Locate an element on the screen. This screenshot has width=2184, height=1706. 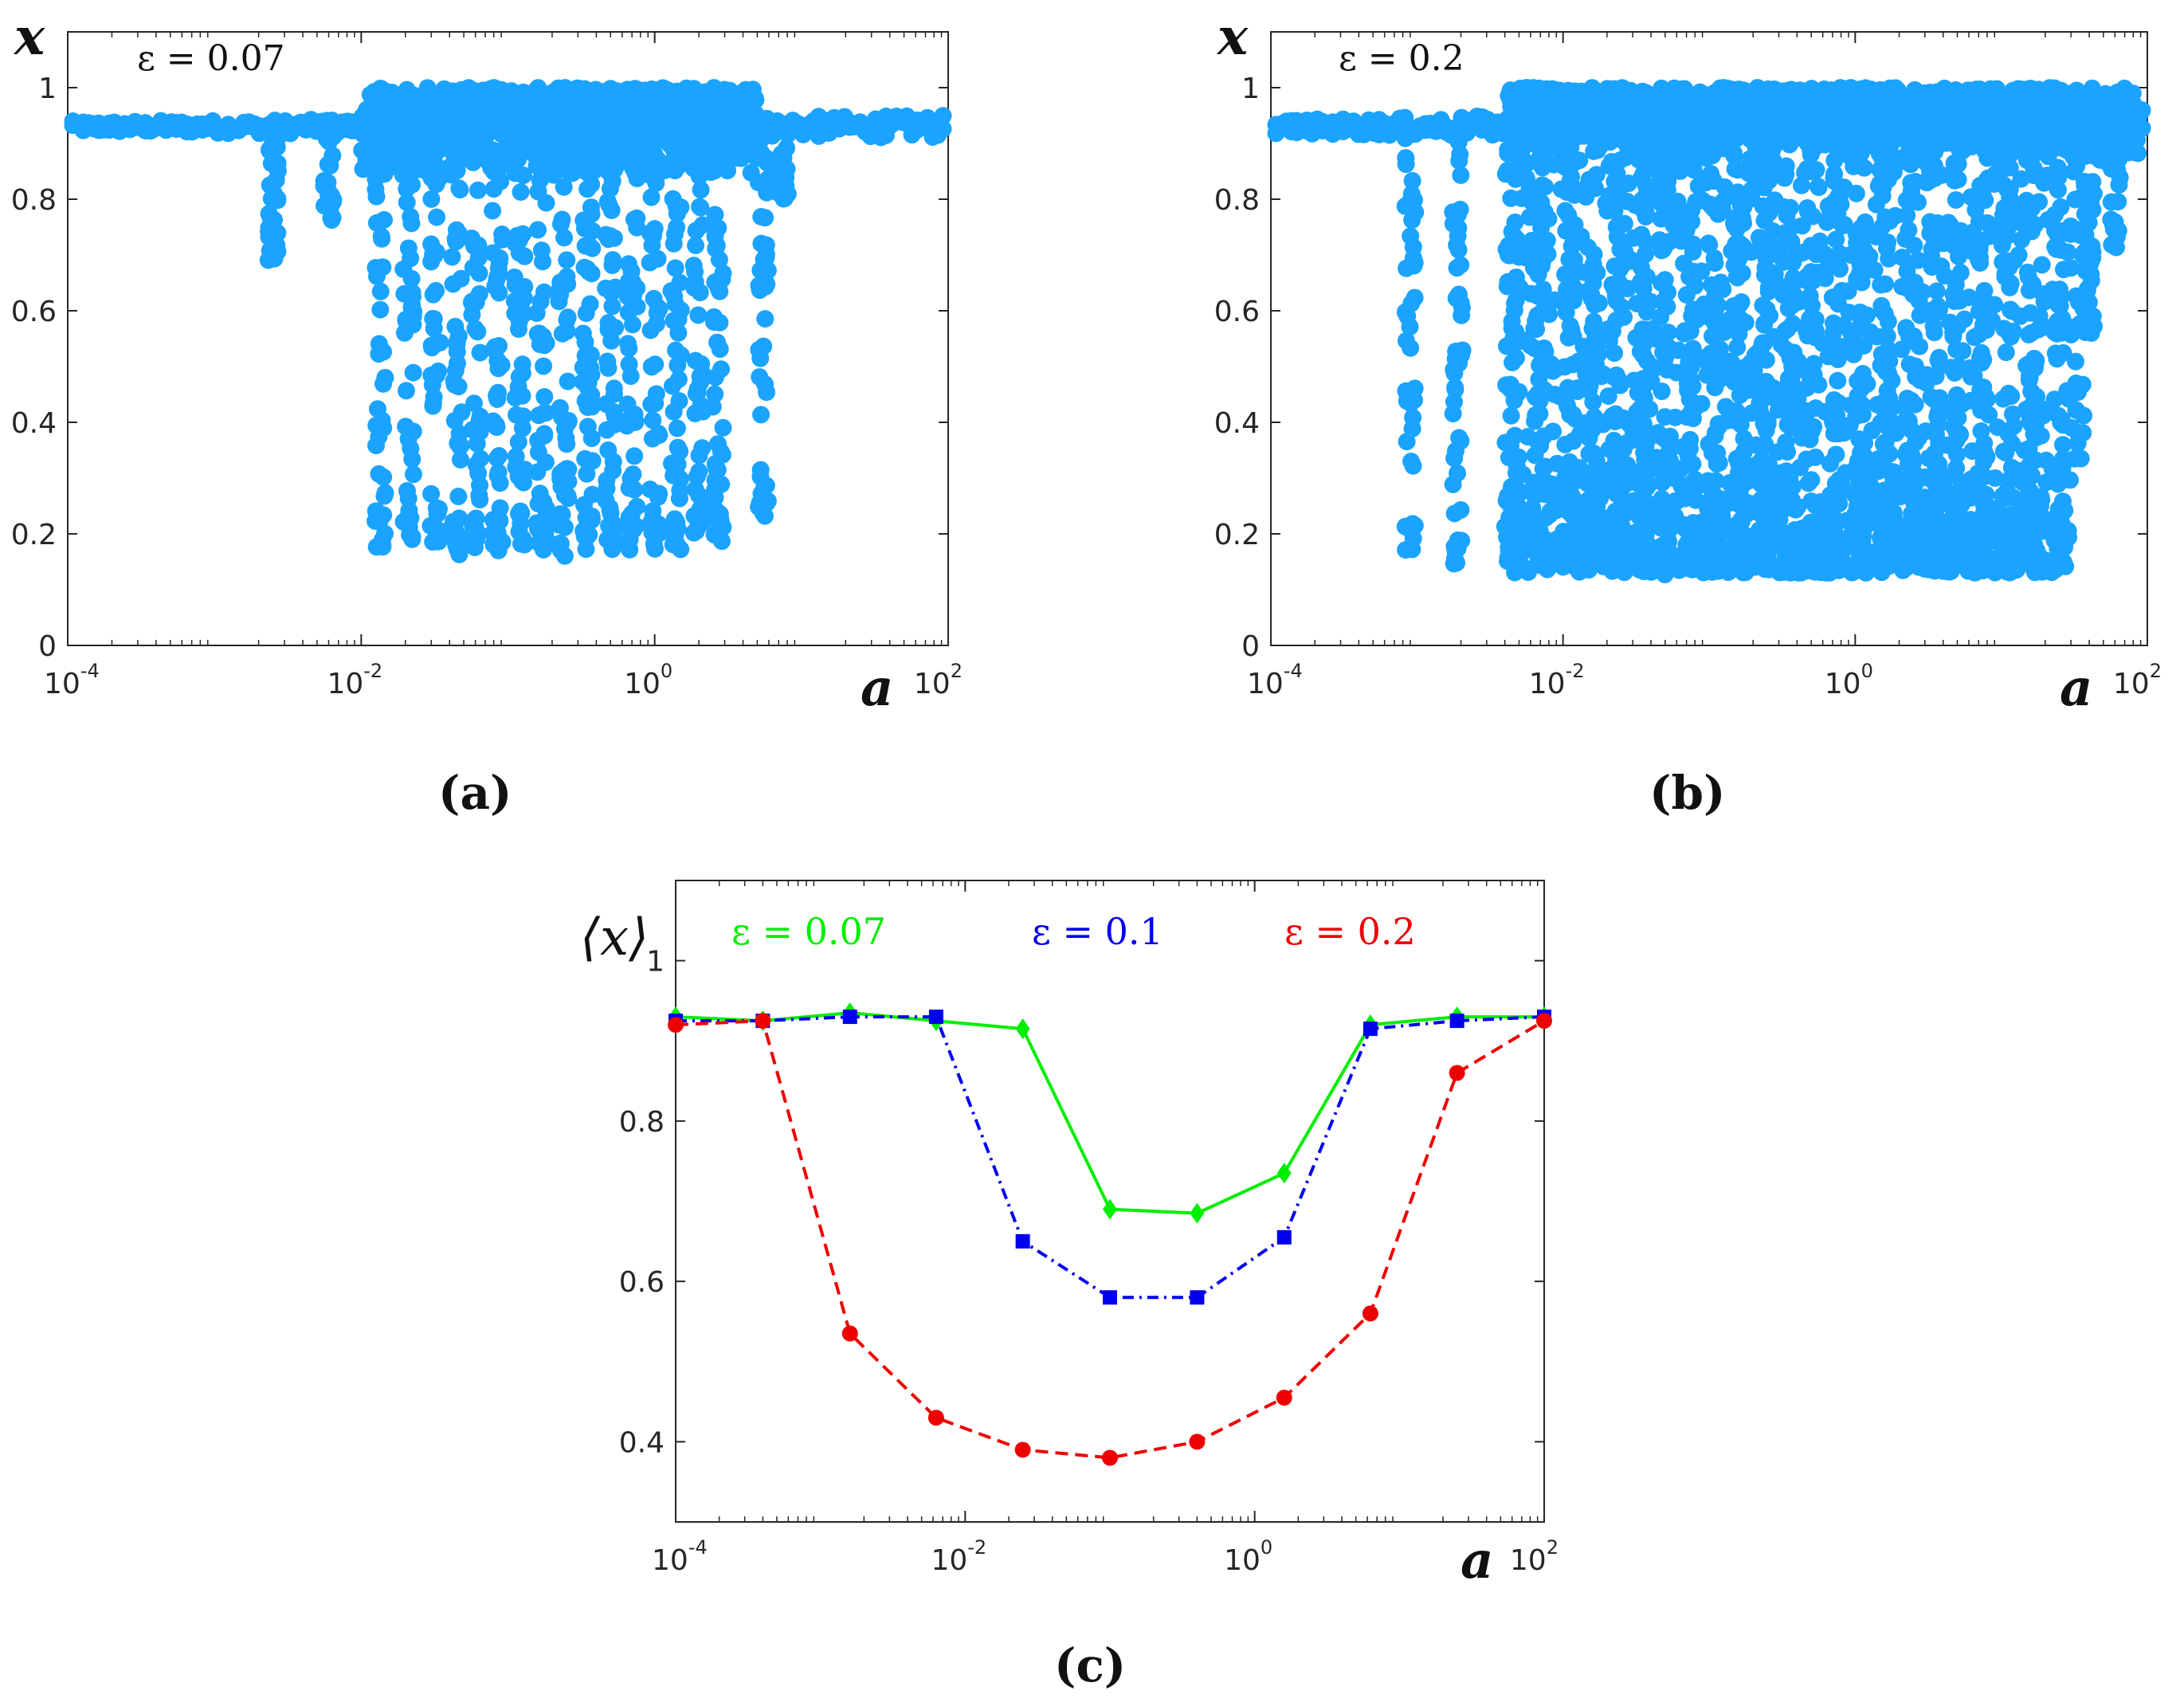
mid-point is located at coordinates (1554, 431).